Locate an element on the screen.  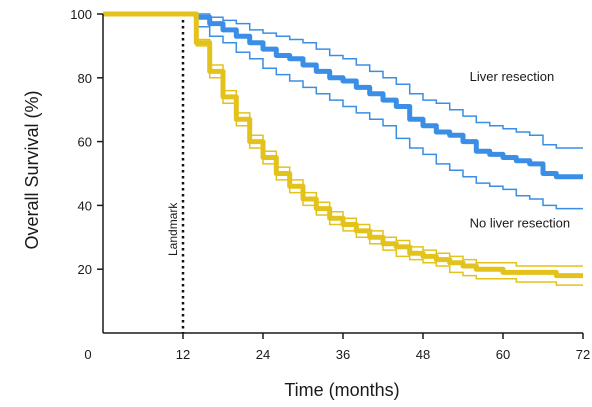
liver-resection-label: Liver resection is located at coordinates (512, 76).